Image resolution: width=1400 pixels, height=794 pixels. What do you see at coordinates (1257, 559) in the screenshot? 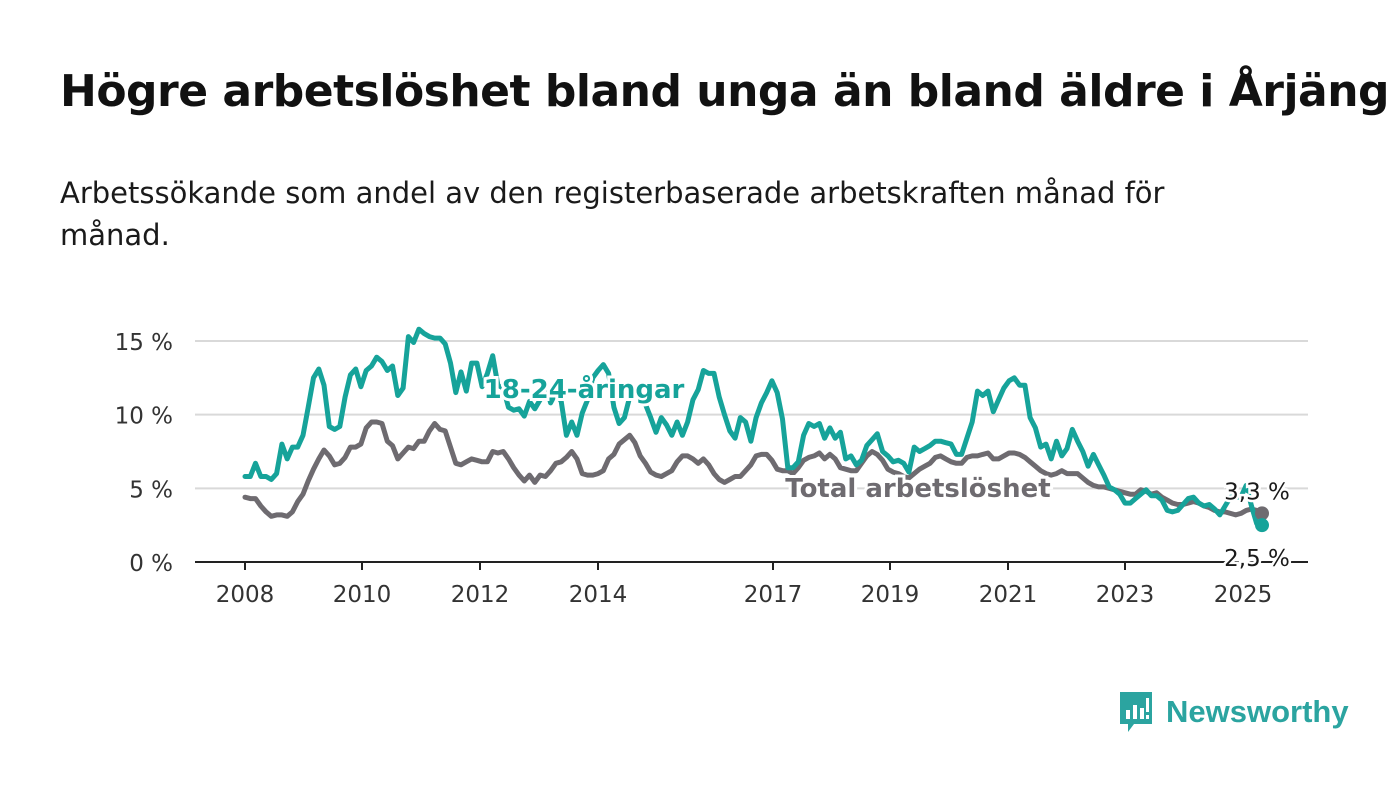
I see `end-label-youth: 2,5 %` at bounding box center [1257, 559].